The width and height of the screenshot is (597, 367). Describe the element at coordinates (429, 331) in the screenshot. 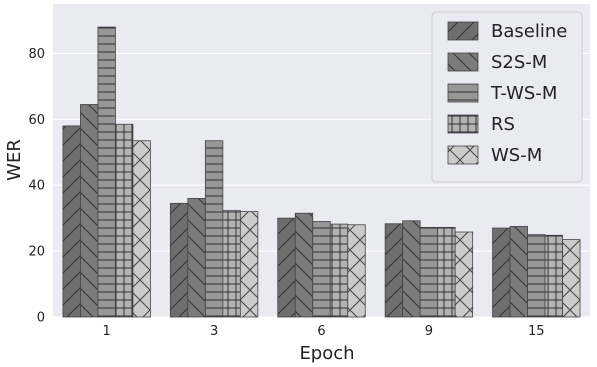

I see `x-tick-label: 9` at that location.